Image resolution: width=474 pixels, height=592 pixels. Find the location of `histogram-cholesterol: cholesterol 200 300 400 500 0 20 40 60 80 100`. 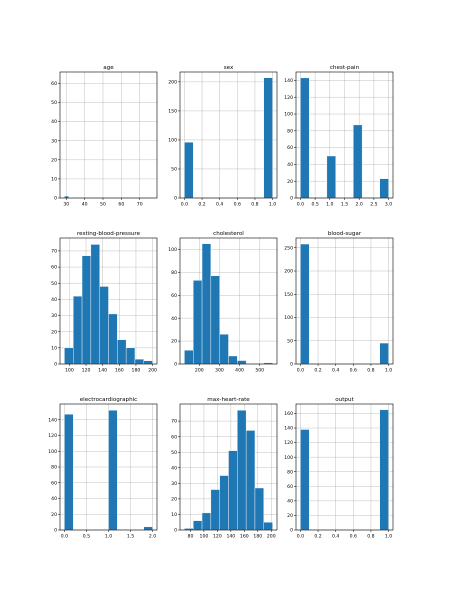

histogram-cholesterol: cholesterol 200 300 400 500 0 20 40 60 80 100 is located at coordinates (223, 302).